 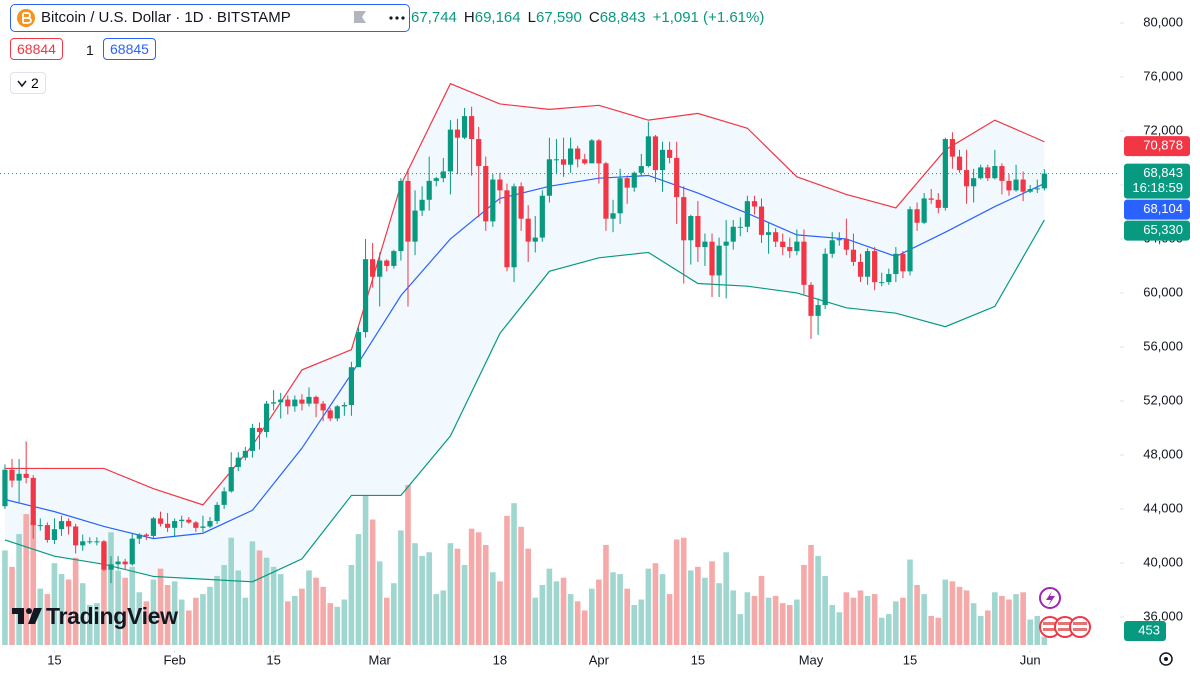 I want to click on y-tick-label: 72,000, so click(x=1163, y=129).